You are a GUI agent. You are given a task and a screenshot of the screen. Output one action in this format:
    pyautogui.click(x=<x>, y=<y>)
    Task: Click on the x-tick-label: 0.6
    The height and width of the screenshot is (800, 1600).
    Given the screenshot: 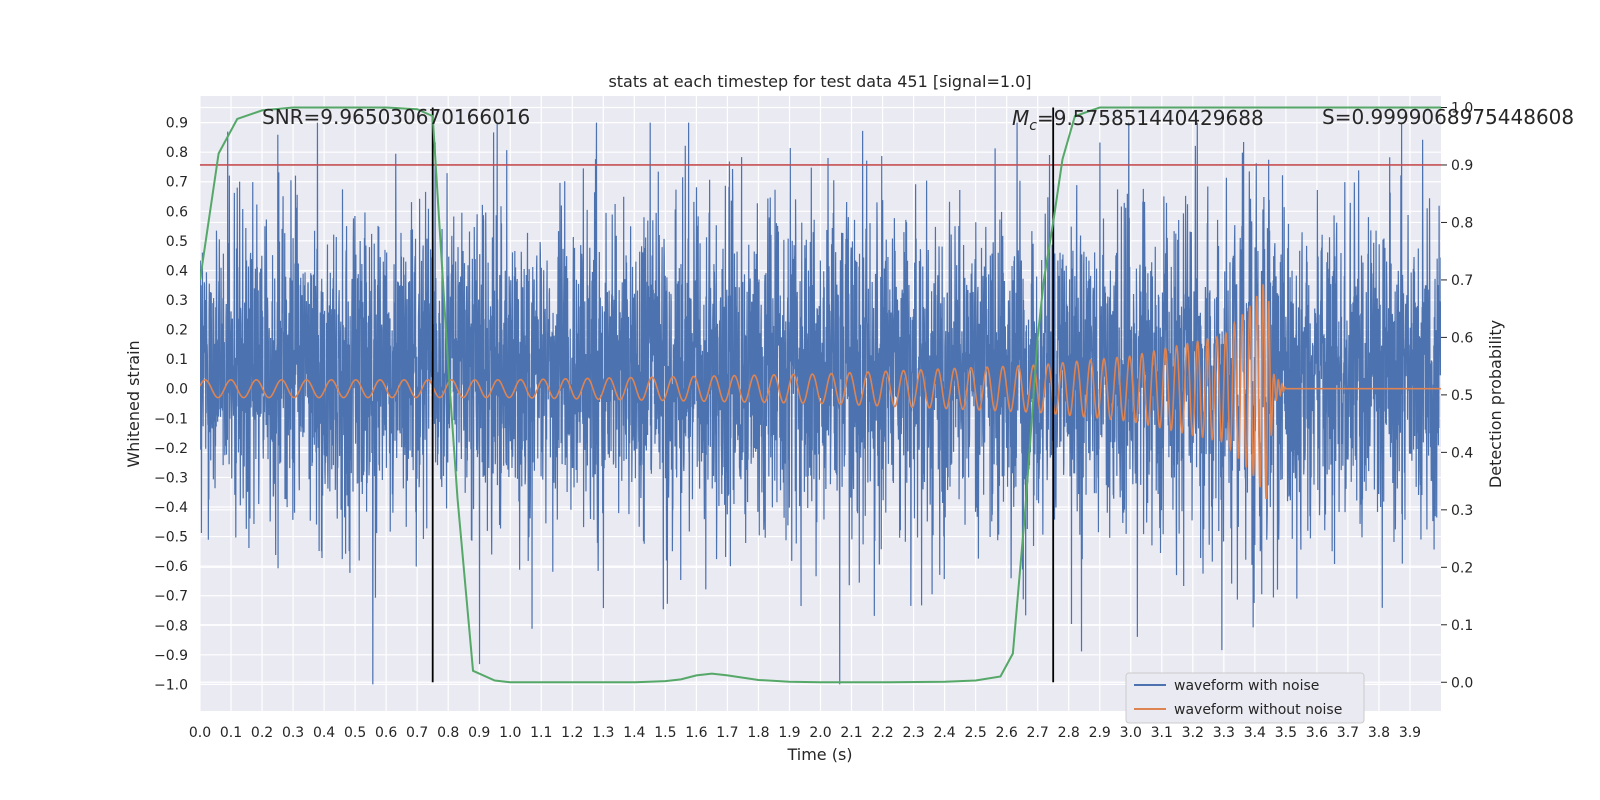 What is the action you would take?
    pyautogui.click(x=386, y=733)
    